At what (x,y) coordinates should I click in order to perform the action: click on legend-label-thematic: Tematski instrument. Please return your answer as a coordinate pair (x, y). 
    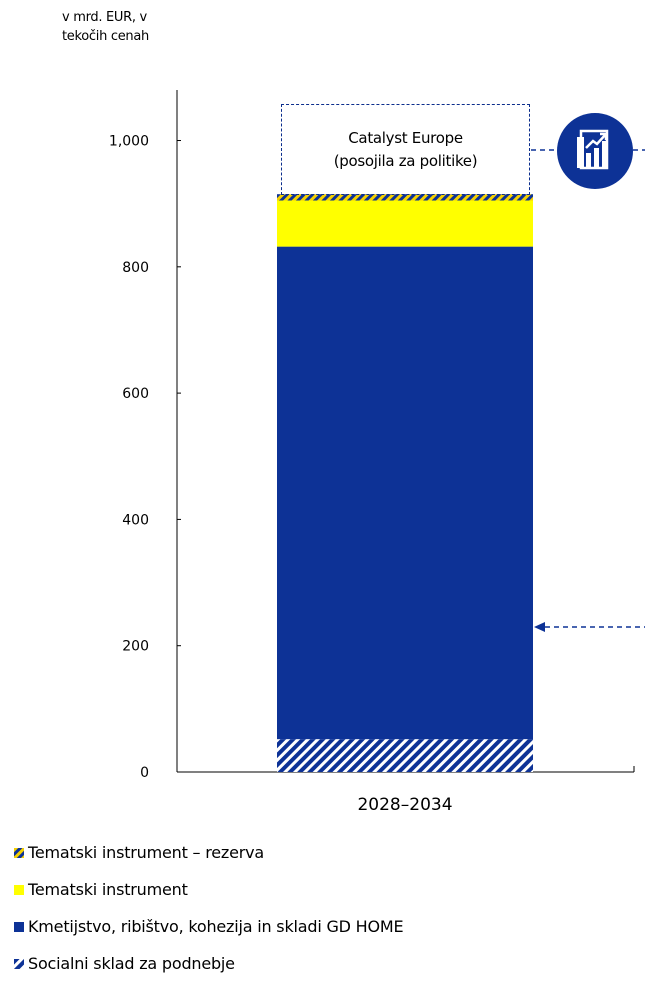
    Looking at the image, I should click on (108, 889).